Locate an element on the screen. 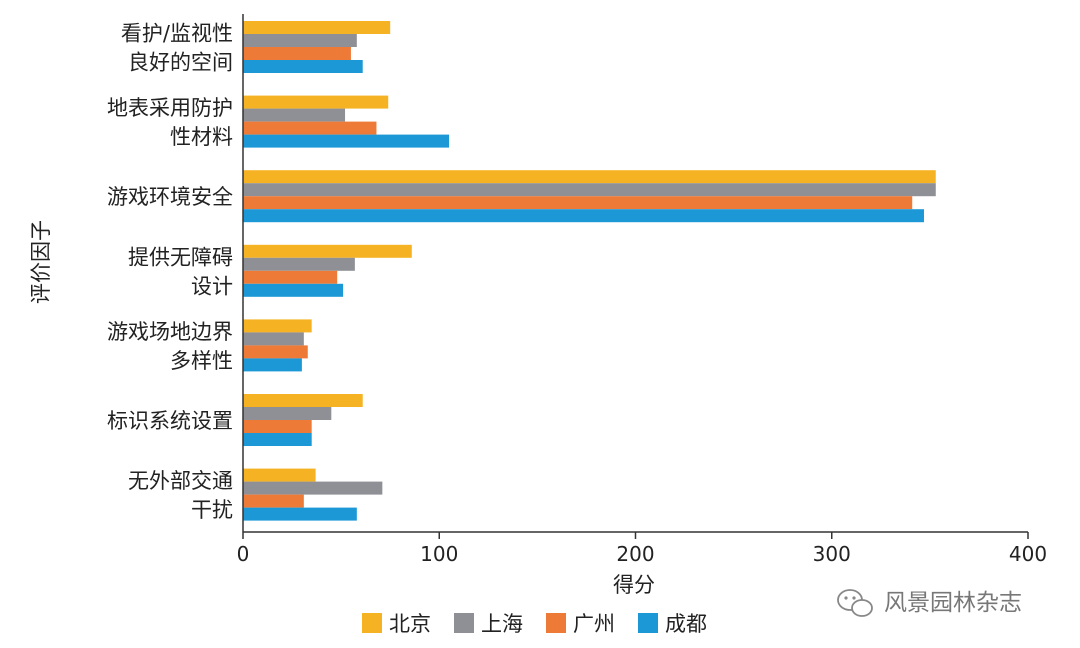 The width and height of the screenshot is (1080, 648). bar-北京-5 is located at coordinates (303, 400).